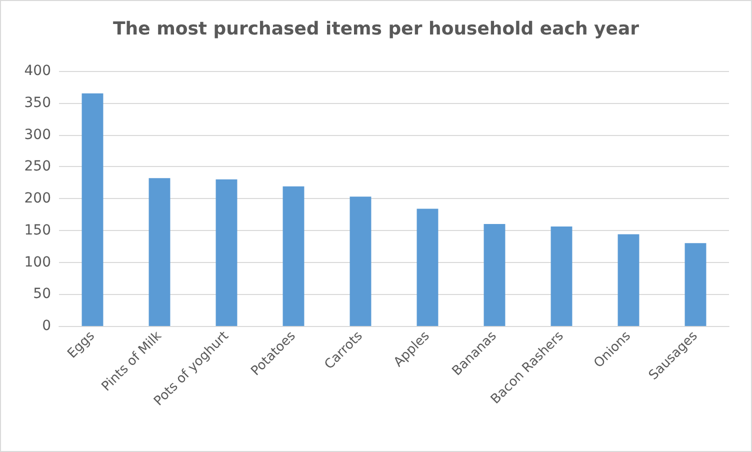 The height and width of the screenshot is (452, 752). What do you see at coordinates (42, 294) in the screenshot?
I see `y-tick-label: 50` at bounding box center [42, 294].